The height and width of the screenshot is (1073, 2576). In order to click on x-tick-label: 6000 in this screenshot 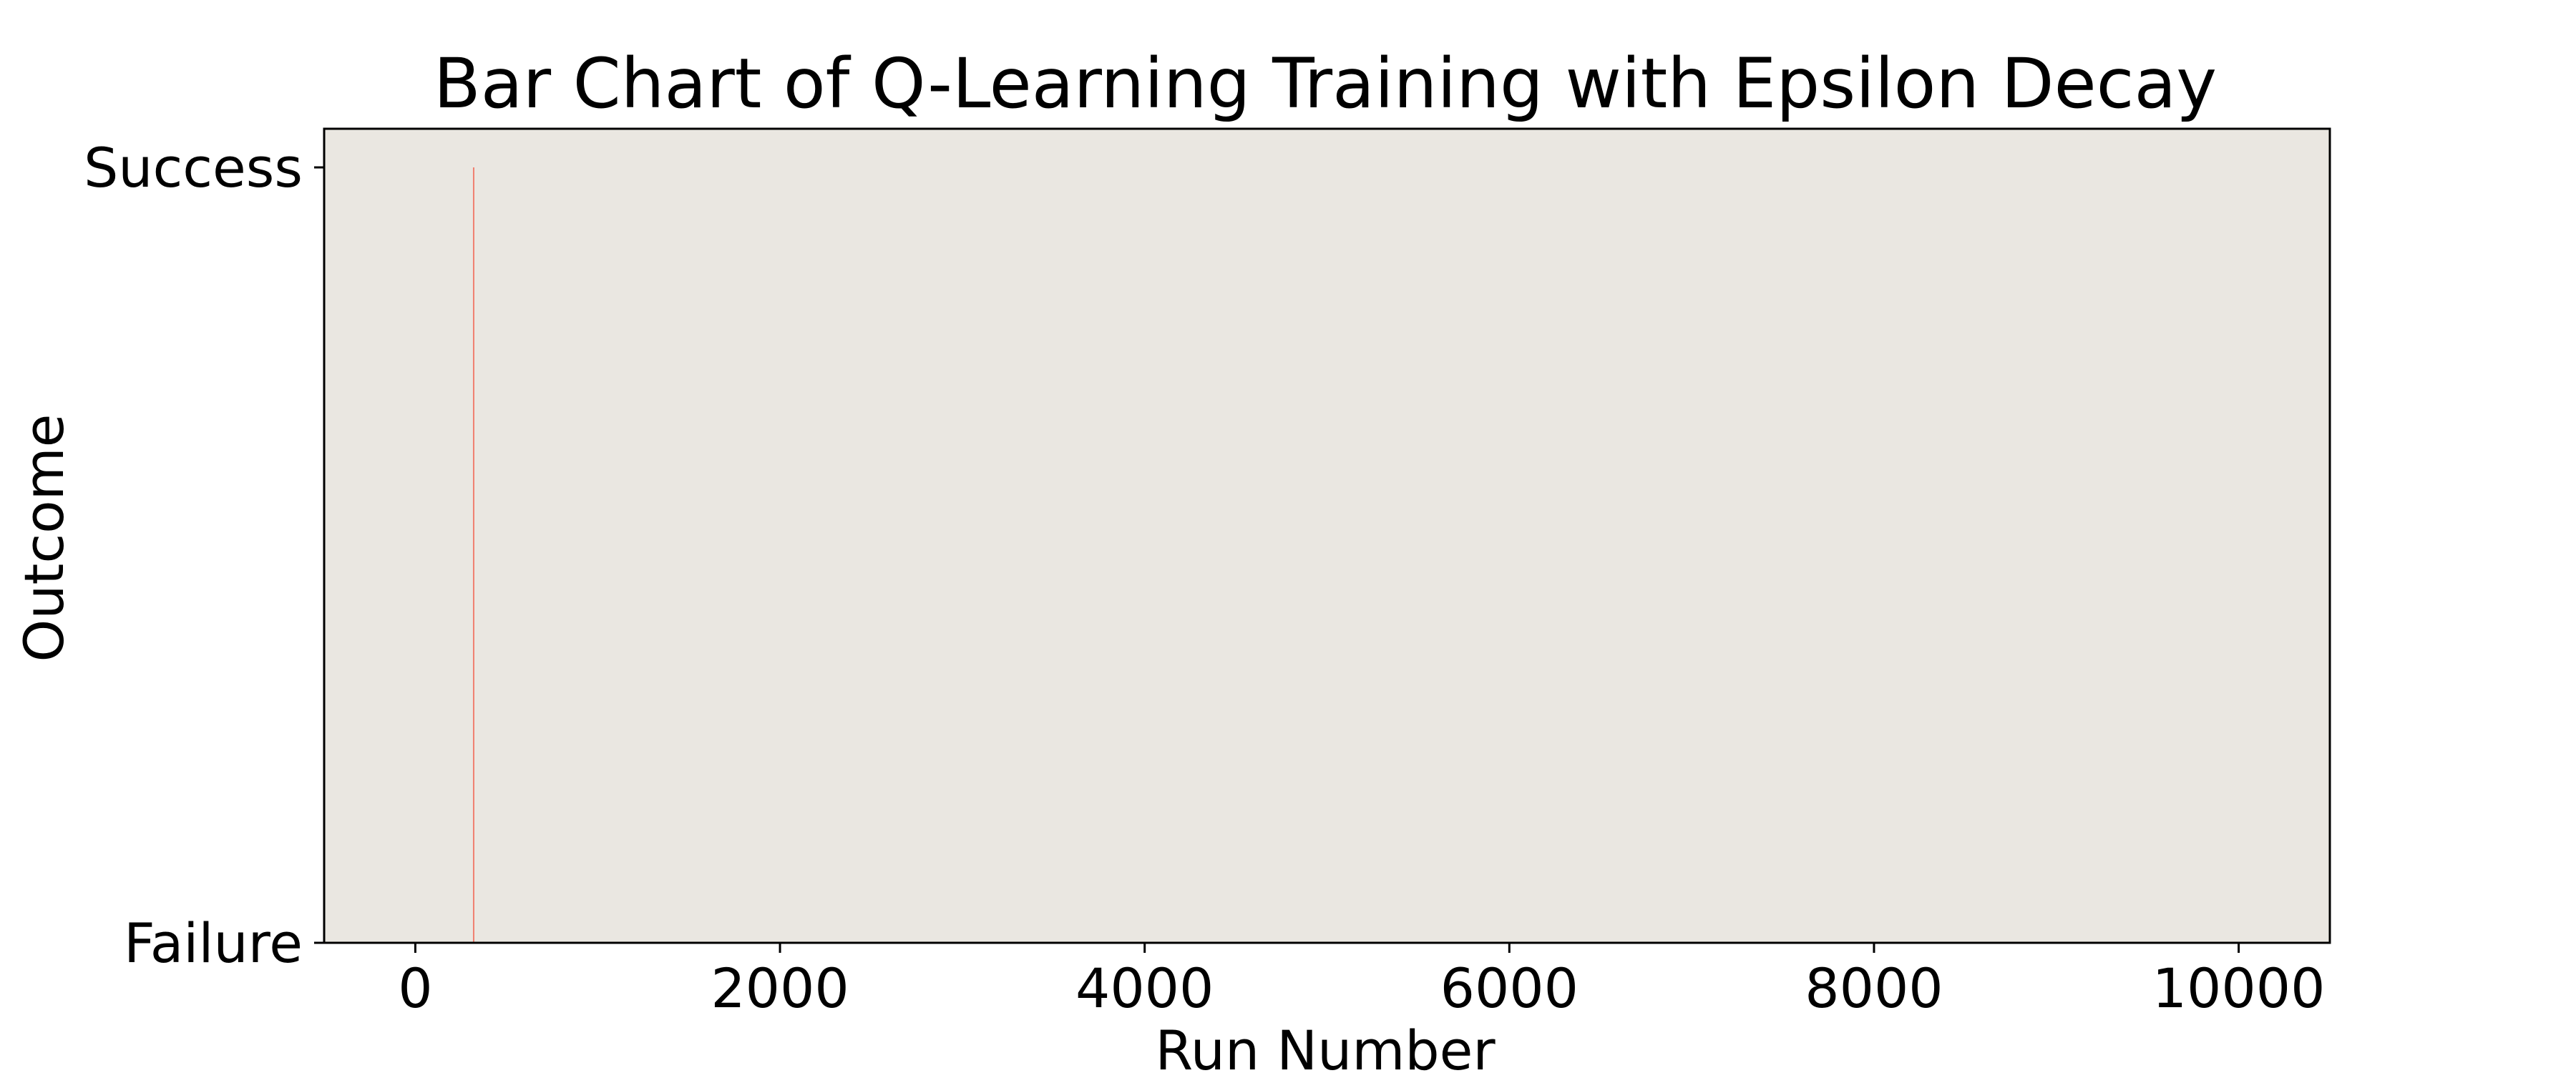, I will do `click(1509, 988)`.